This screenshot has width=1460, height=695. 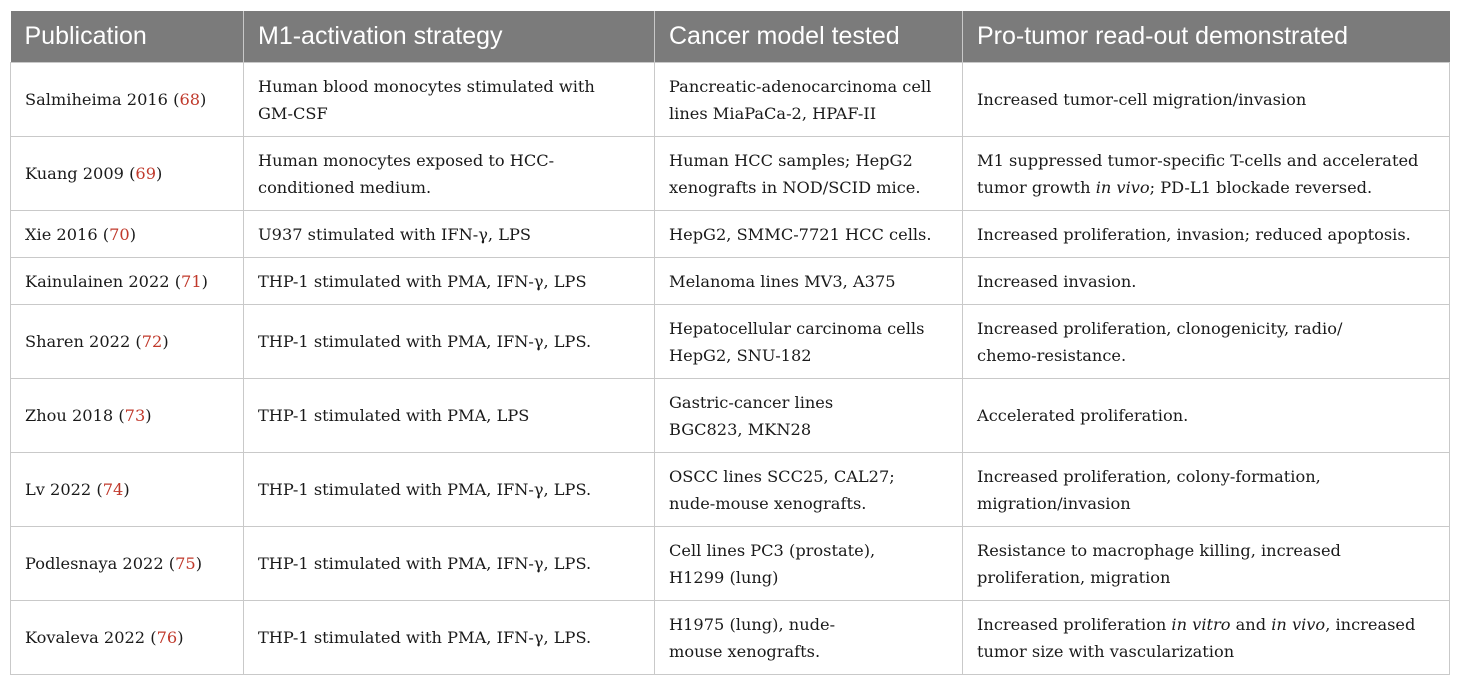 What do you see at coordinates (752, 624) in the screenshot?
I see `model-text-line: H1975 (lung), nude-` at bounding box center [752, 624].